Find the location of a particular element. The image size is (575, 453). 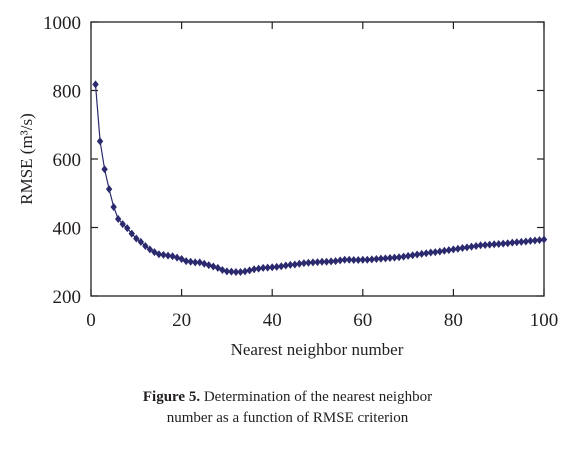

figure-number: Figure 5. is located at coordinates (171, 397).